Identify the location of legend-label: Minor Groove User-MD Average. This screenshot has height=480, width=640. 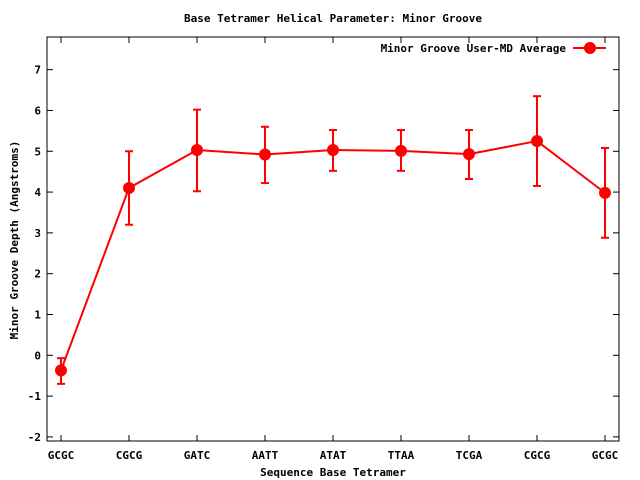
(474, 48).